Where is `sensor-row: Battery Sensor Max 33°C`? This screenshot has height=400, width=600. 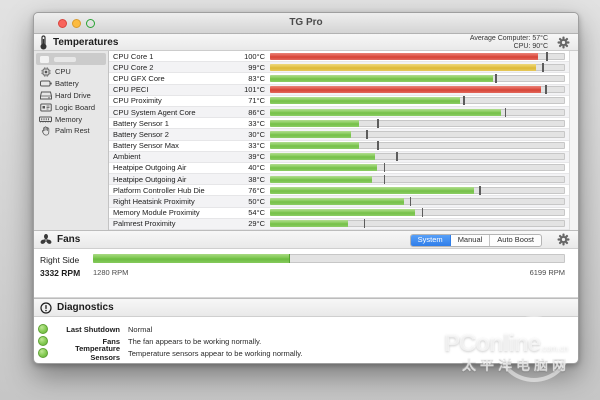
sensor-row: Battery Sensor Max 33°C is located at coordinates (343, 146).